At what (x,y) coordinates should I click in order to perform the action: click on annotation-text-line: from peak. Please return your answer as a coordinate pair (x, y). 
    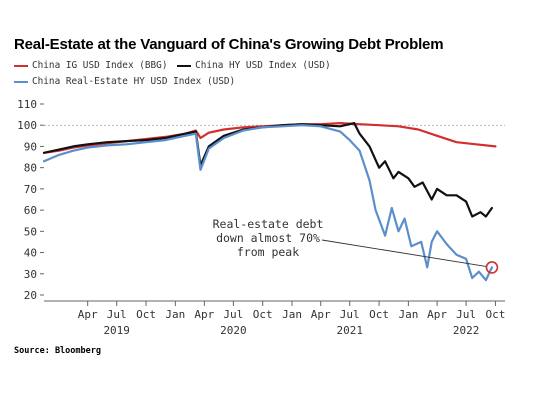
    Looking at the image, I should click on (268, 252).